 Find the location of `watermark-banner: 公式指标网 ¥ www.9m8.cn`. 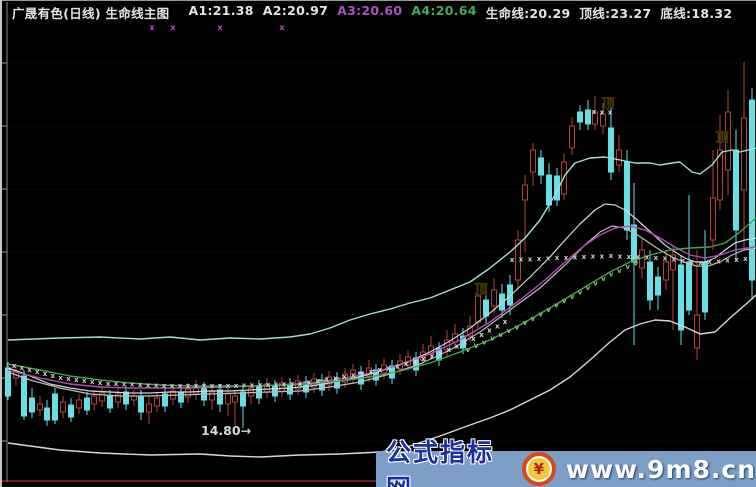

watermark-banner: 公式指标网 ¥ www.9m8.cn is located at coordinates (566, 462).